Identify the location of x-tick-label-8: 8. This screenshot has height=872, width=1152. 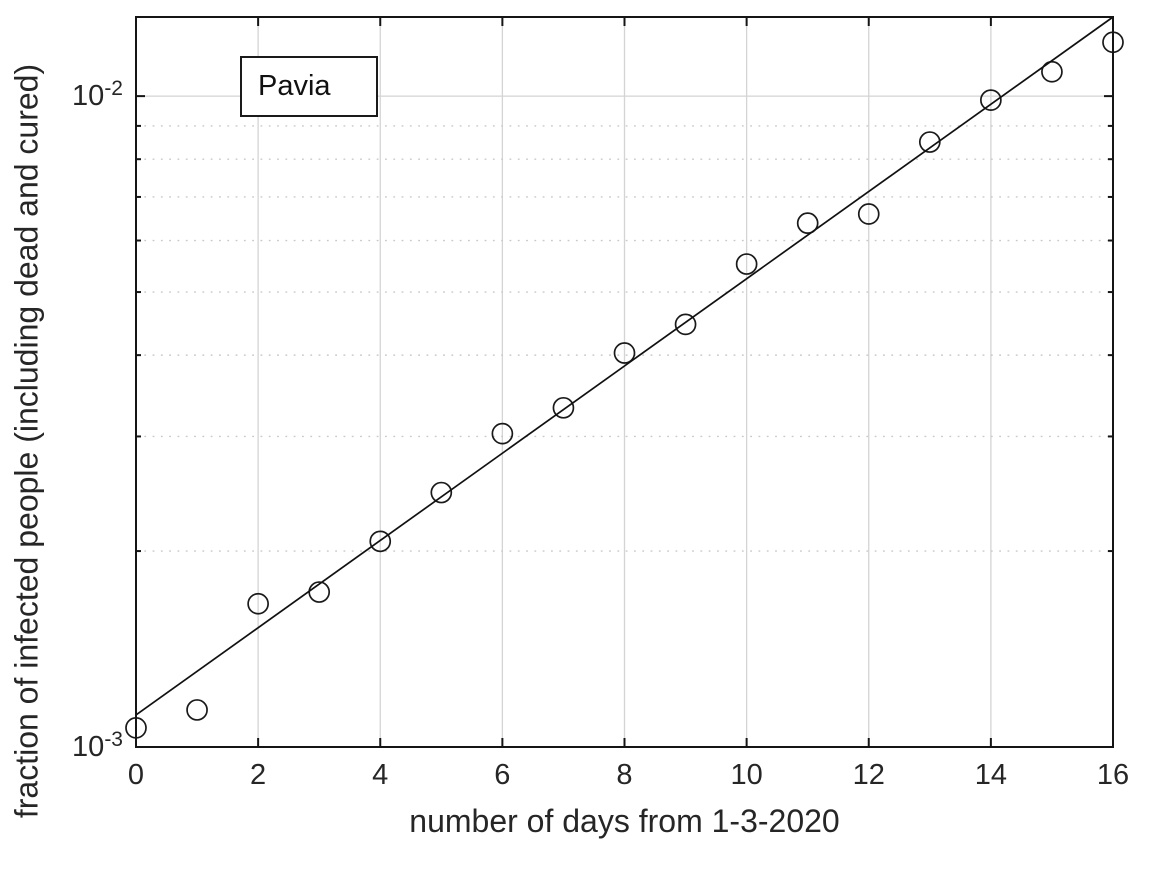
(624, 775).